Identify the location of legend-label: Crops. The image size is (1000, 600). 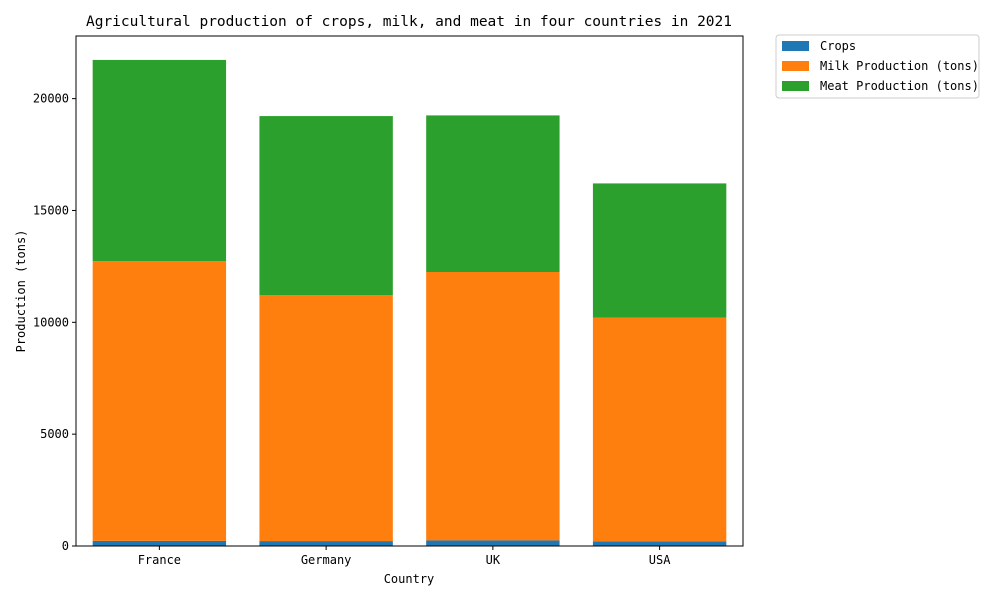
(838, 46).